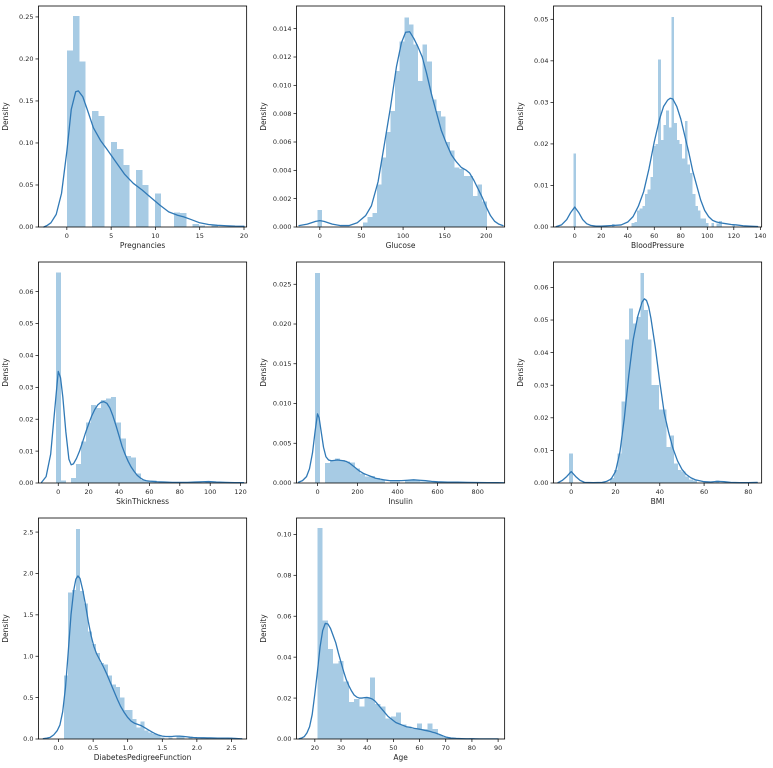 The width and height of the screenshot is (773, 768). Describe the element at coordinates (26, 143) in the screenshot. I see `y-tick-label: 0.10` at that location.